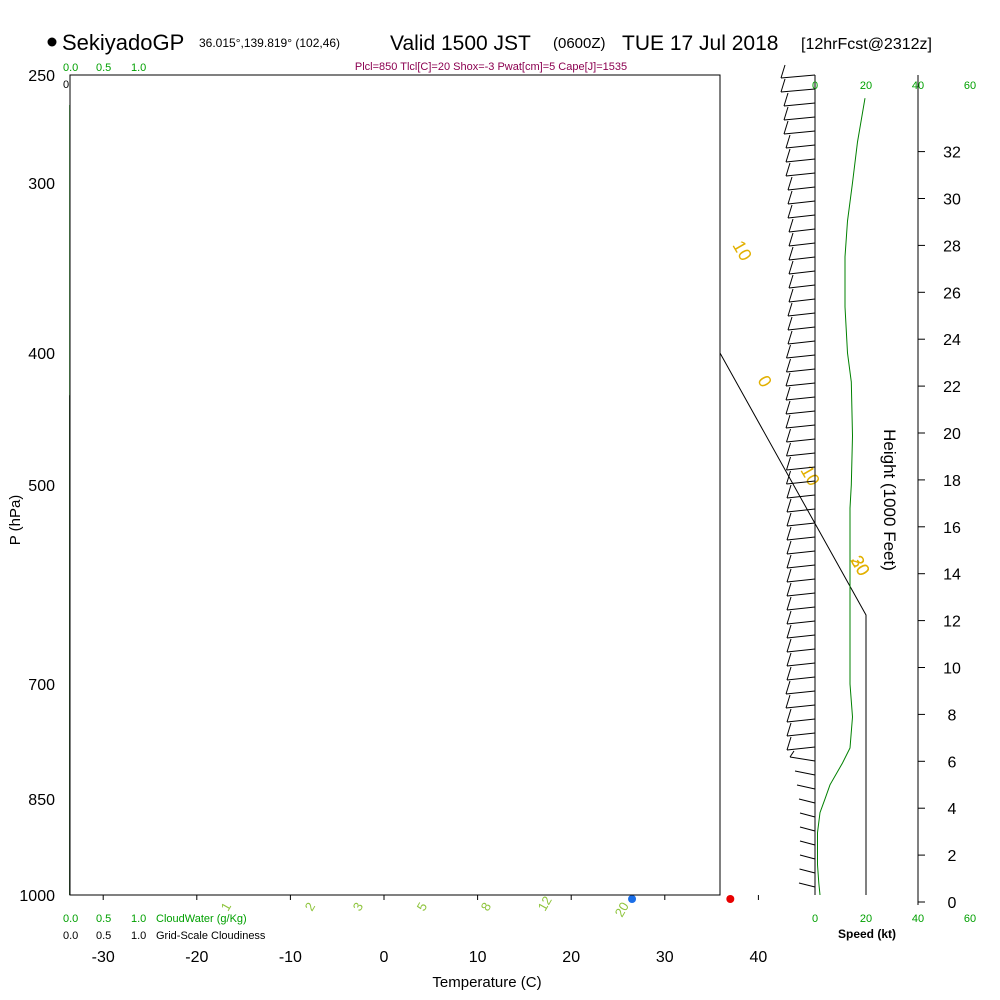 This screenshot has height=1000, width=1000. What do you see at coordinates (860, 565) in the screenshot?
I see `dry-adiabat-label: 30` at bounding box center [860, 565].